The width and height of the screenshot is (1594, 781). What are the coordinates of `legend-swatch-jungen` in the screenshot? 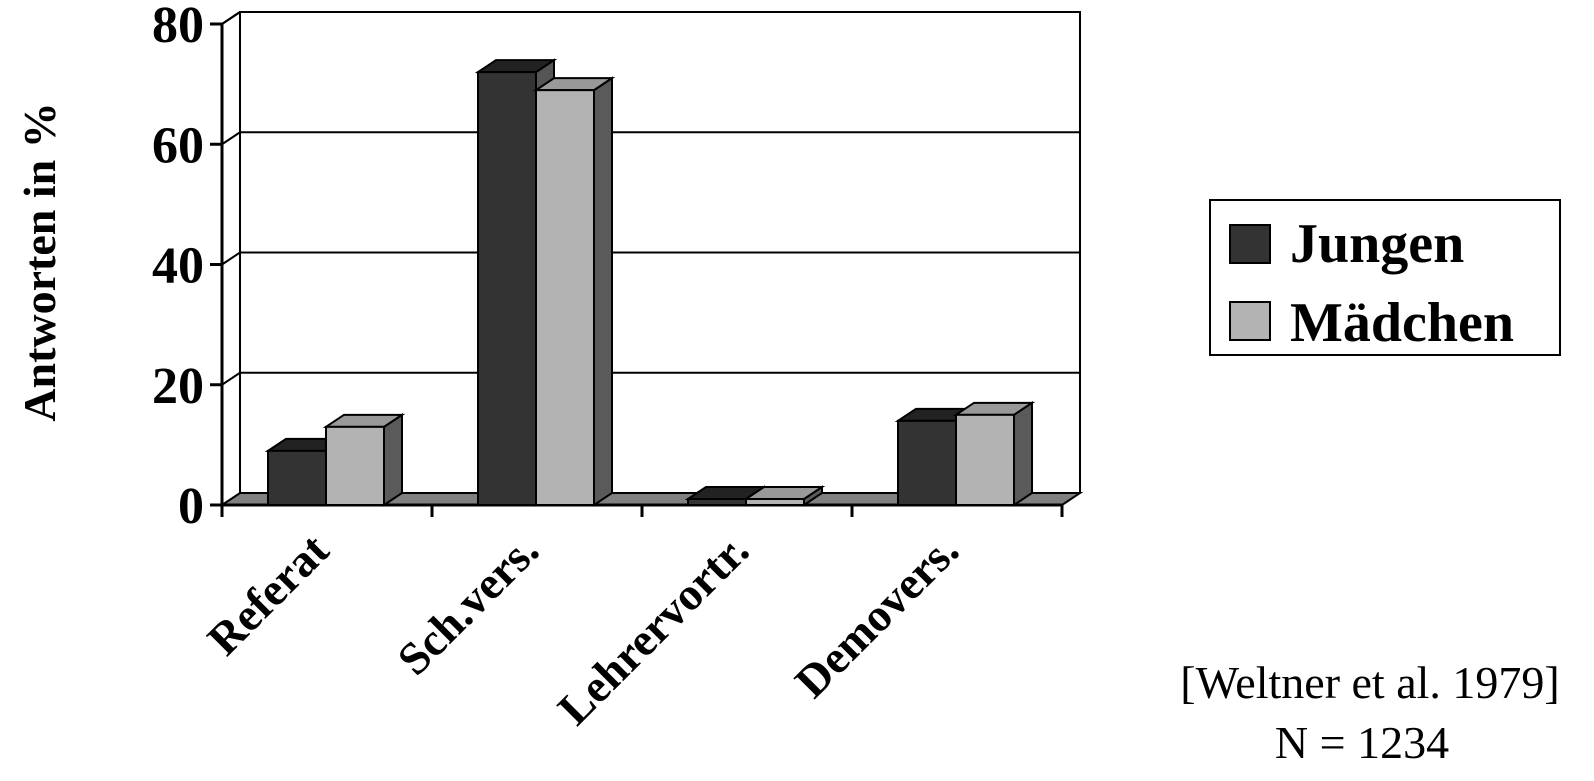 It's located at (1250, 244).